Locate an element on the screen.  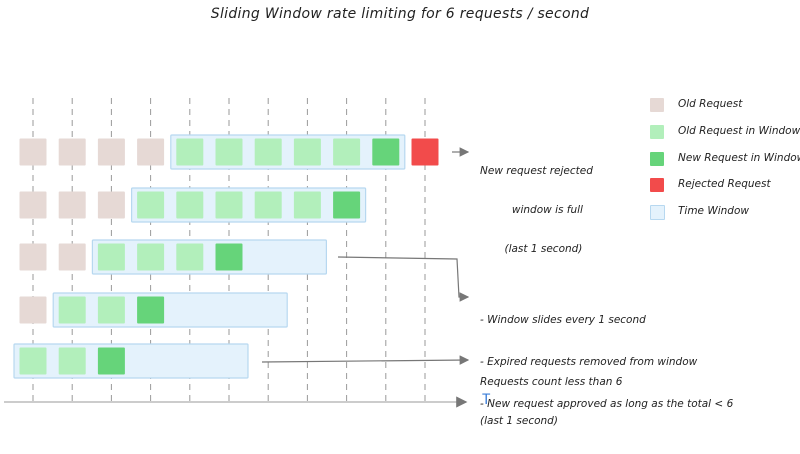
legend-label-time-window: Time Window is located at coordinates (713, 211).